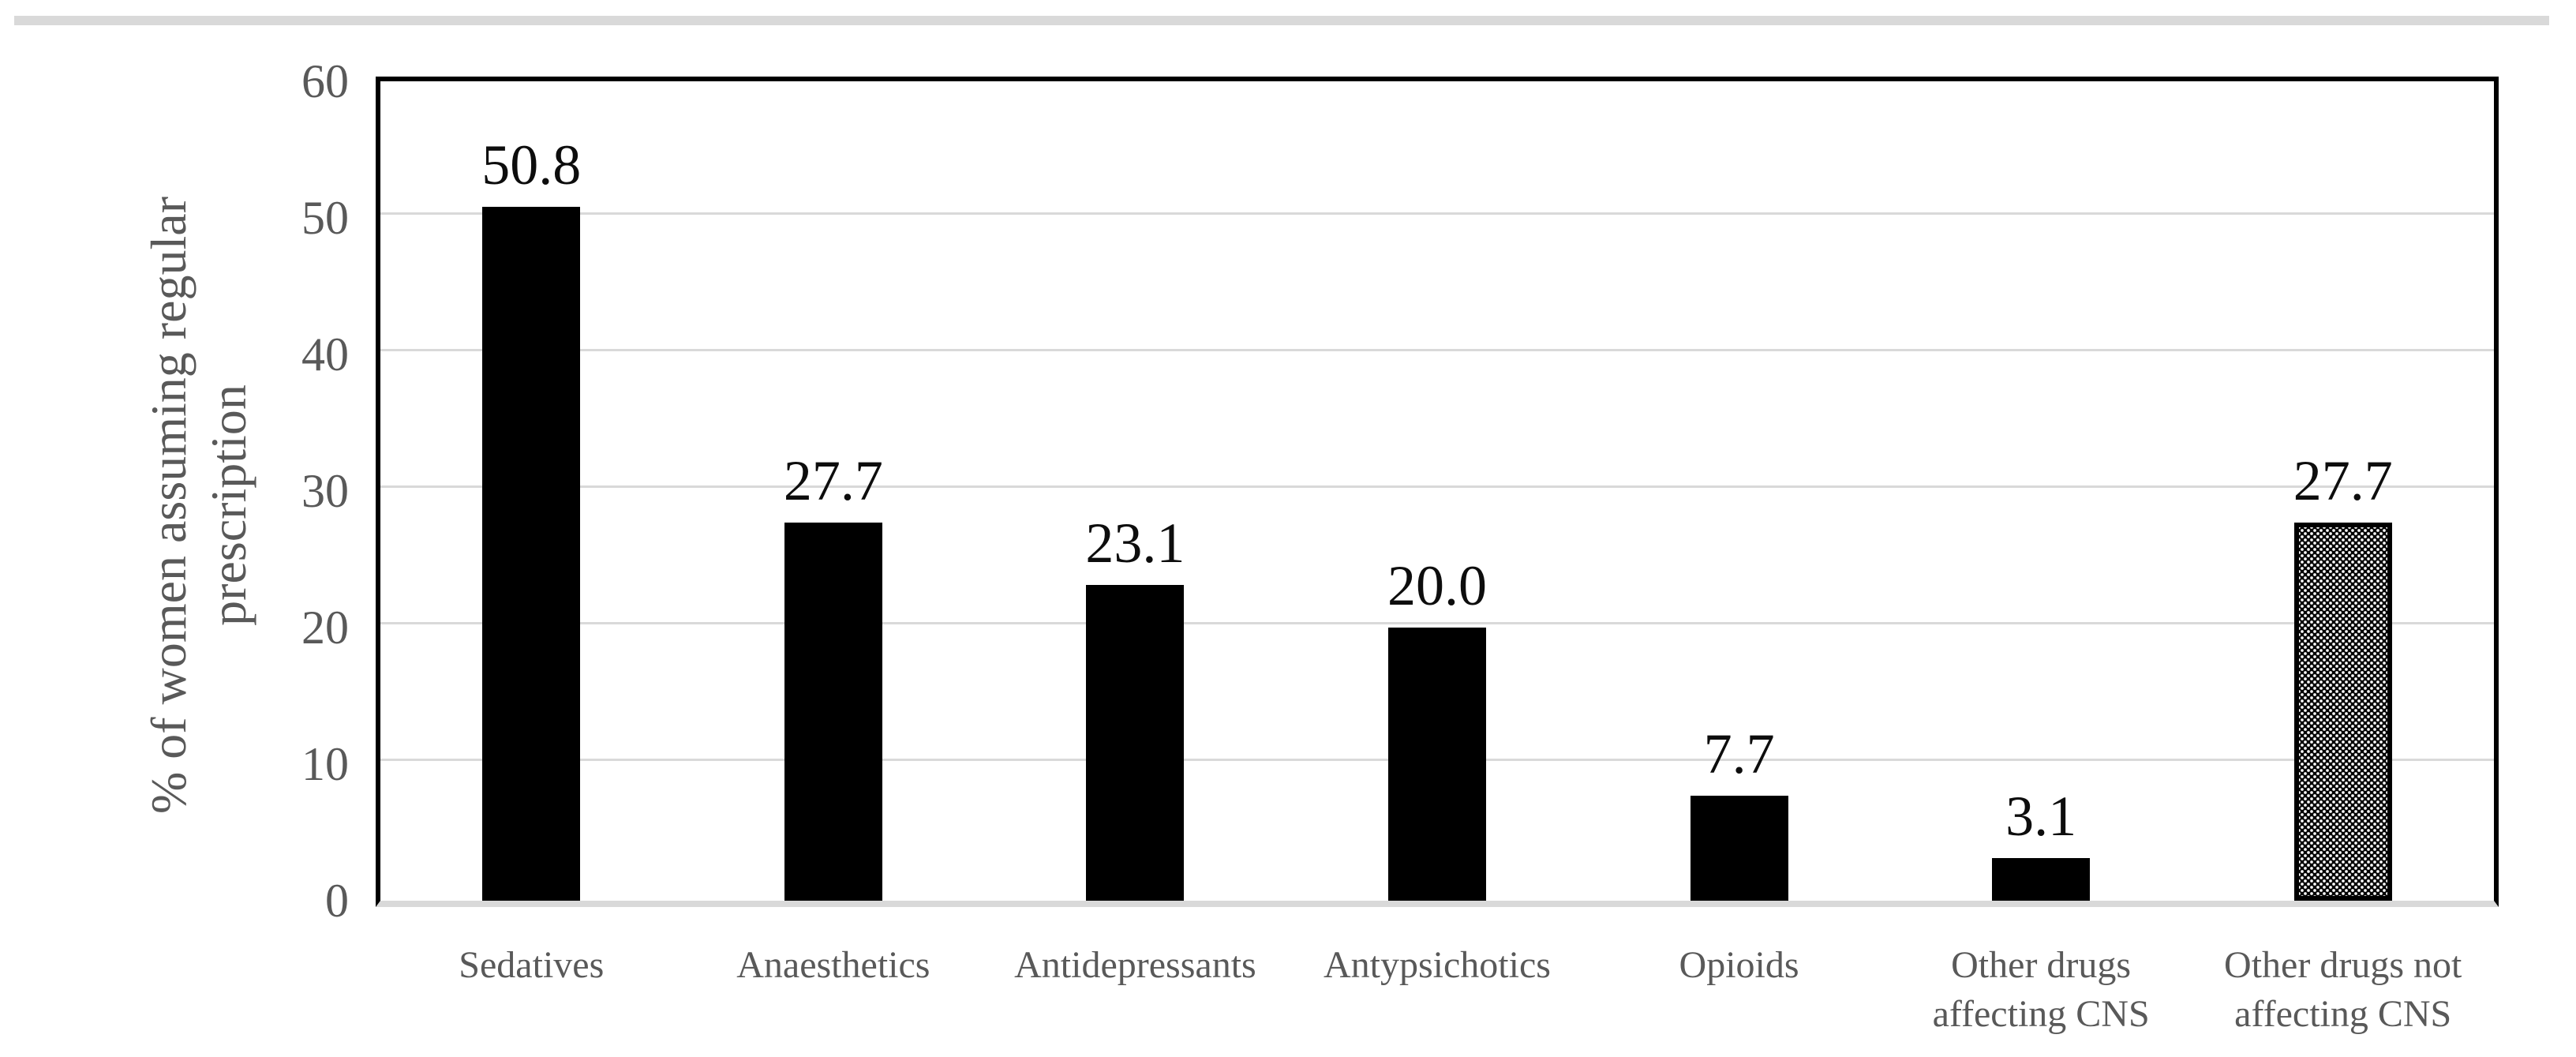 The width and height of the screenshot is (2576, 1057). What do you see at coordinates (1135, 965) in the screenshot?
I see `category-label-3: Antidepressants` at bounding box center [1135, 965].